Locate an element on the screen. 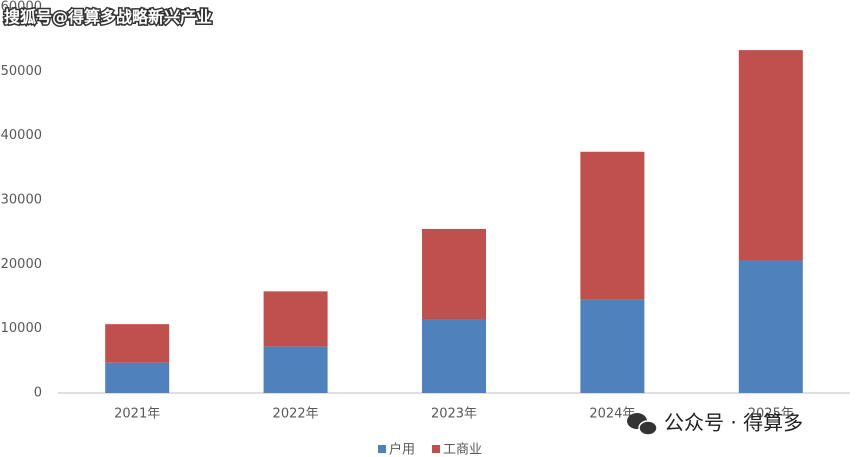  x-tick-label: 2025年 is located at coordinates (771, 414).